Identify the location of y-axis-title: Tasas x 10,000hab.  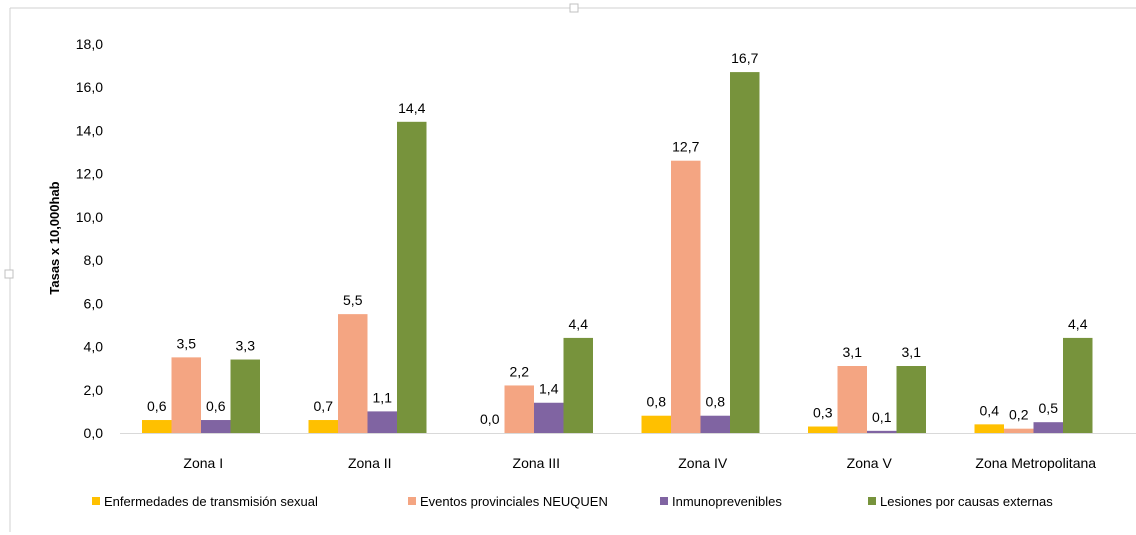
(54, 237).